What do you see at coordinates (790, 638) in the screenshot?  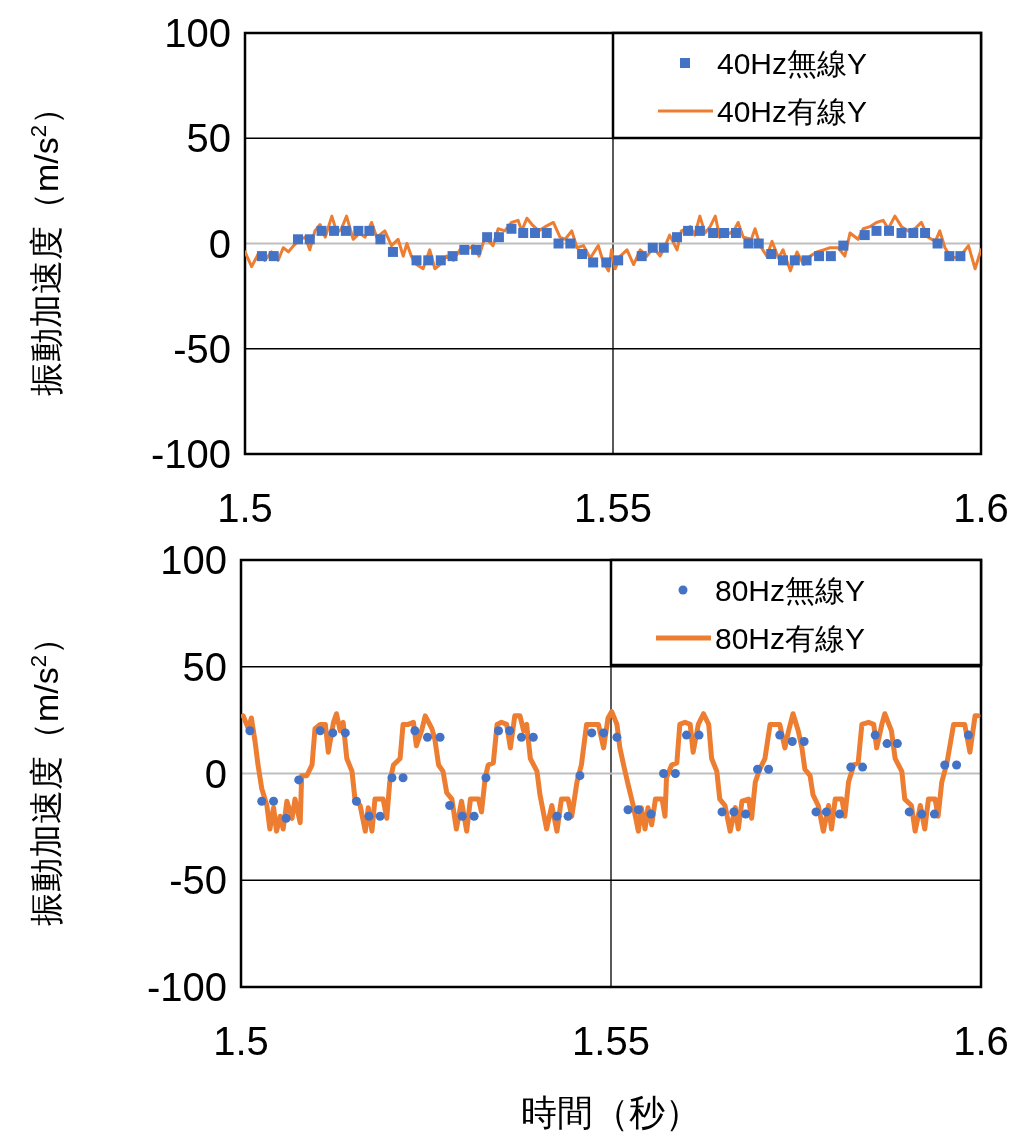 I see `legend-label: 80Hz有線Y` at bounding box center [790, 638].